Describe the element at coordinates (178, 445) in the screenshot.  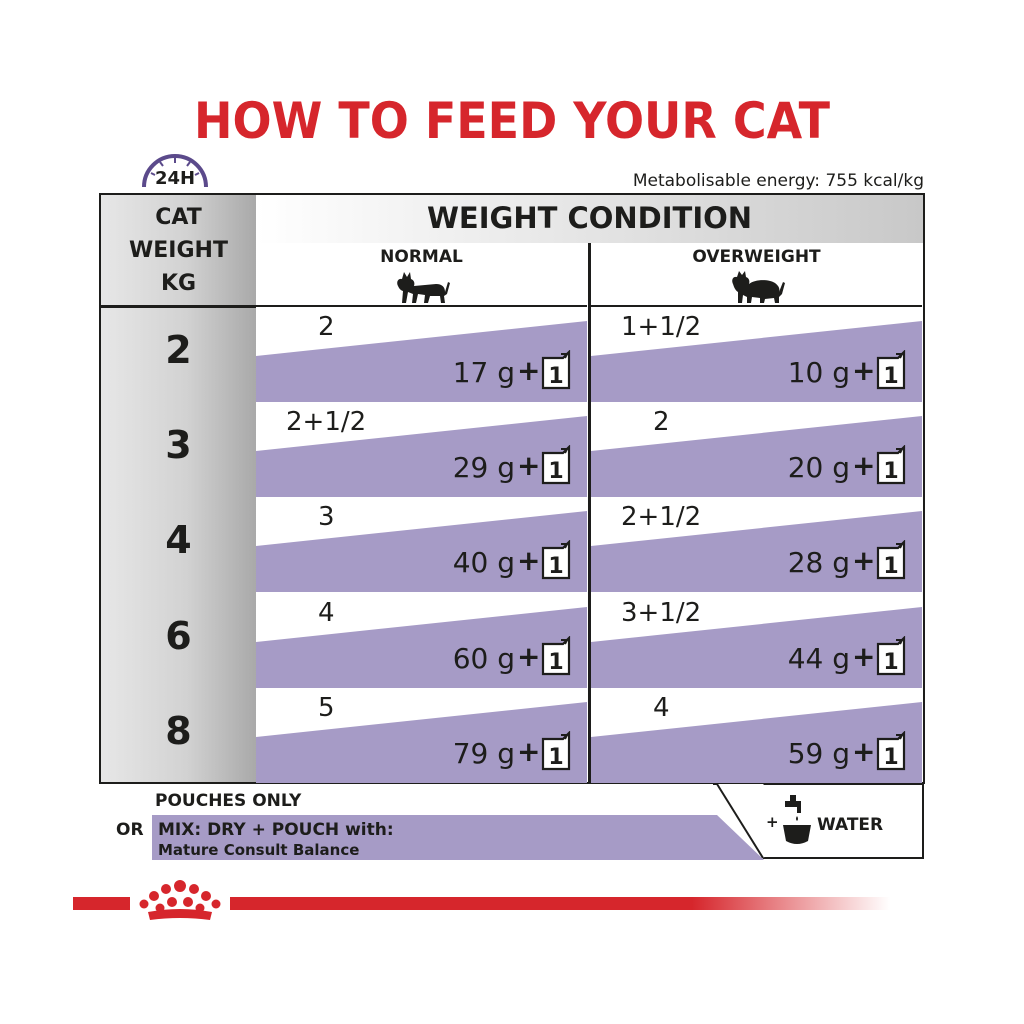
I see `cat-weight-kg: 3` at that location.